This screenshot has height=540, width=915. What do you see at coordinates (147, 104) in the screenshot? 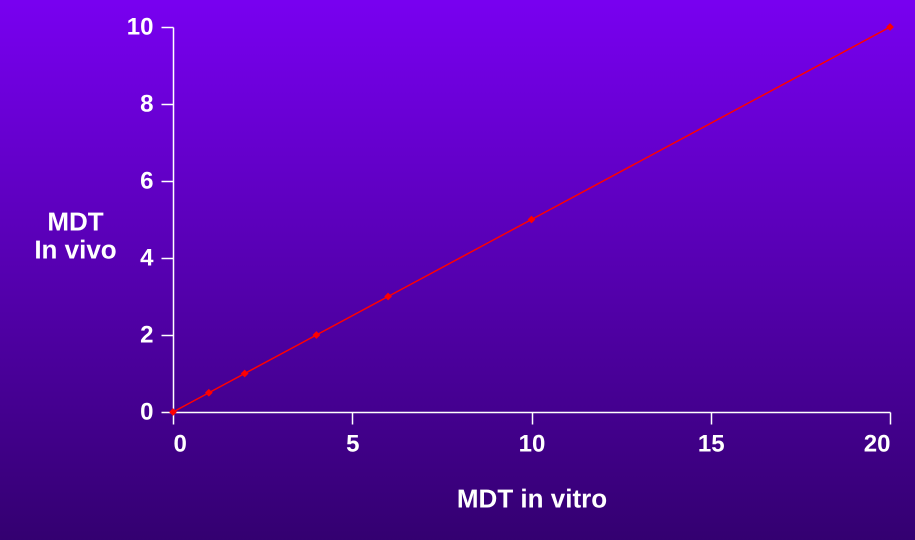
I see `y-tick-label: 8` at bounding box center [147, 104].